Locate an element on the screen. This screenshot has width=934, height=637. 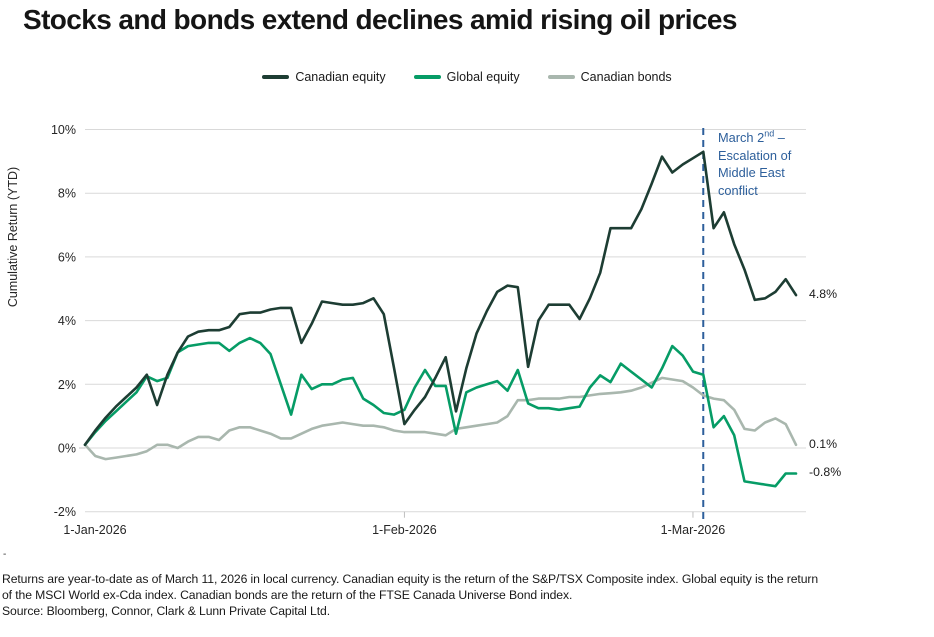
x-tick-label: 1-Feb-2026 is located at coordinates (404, 530).